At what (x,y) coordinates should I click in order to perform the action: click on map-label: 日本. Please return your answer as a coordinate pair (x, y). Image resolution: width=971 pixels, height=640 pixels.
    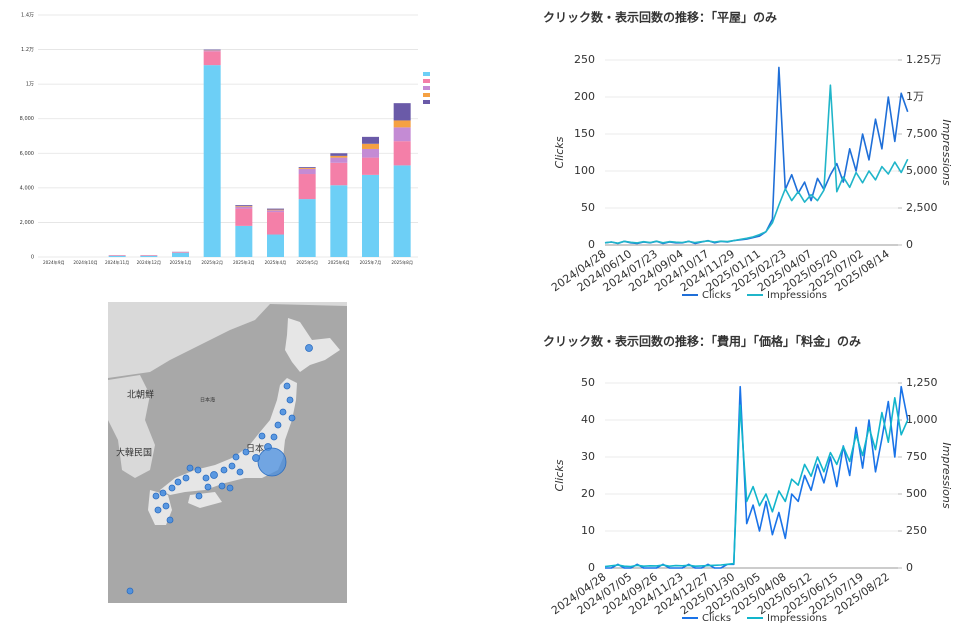
    Looking at the image, I should click on (255, 449).